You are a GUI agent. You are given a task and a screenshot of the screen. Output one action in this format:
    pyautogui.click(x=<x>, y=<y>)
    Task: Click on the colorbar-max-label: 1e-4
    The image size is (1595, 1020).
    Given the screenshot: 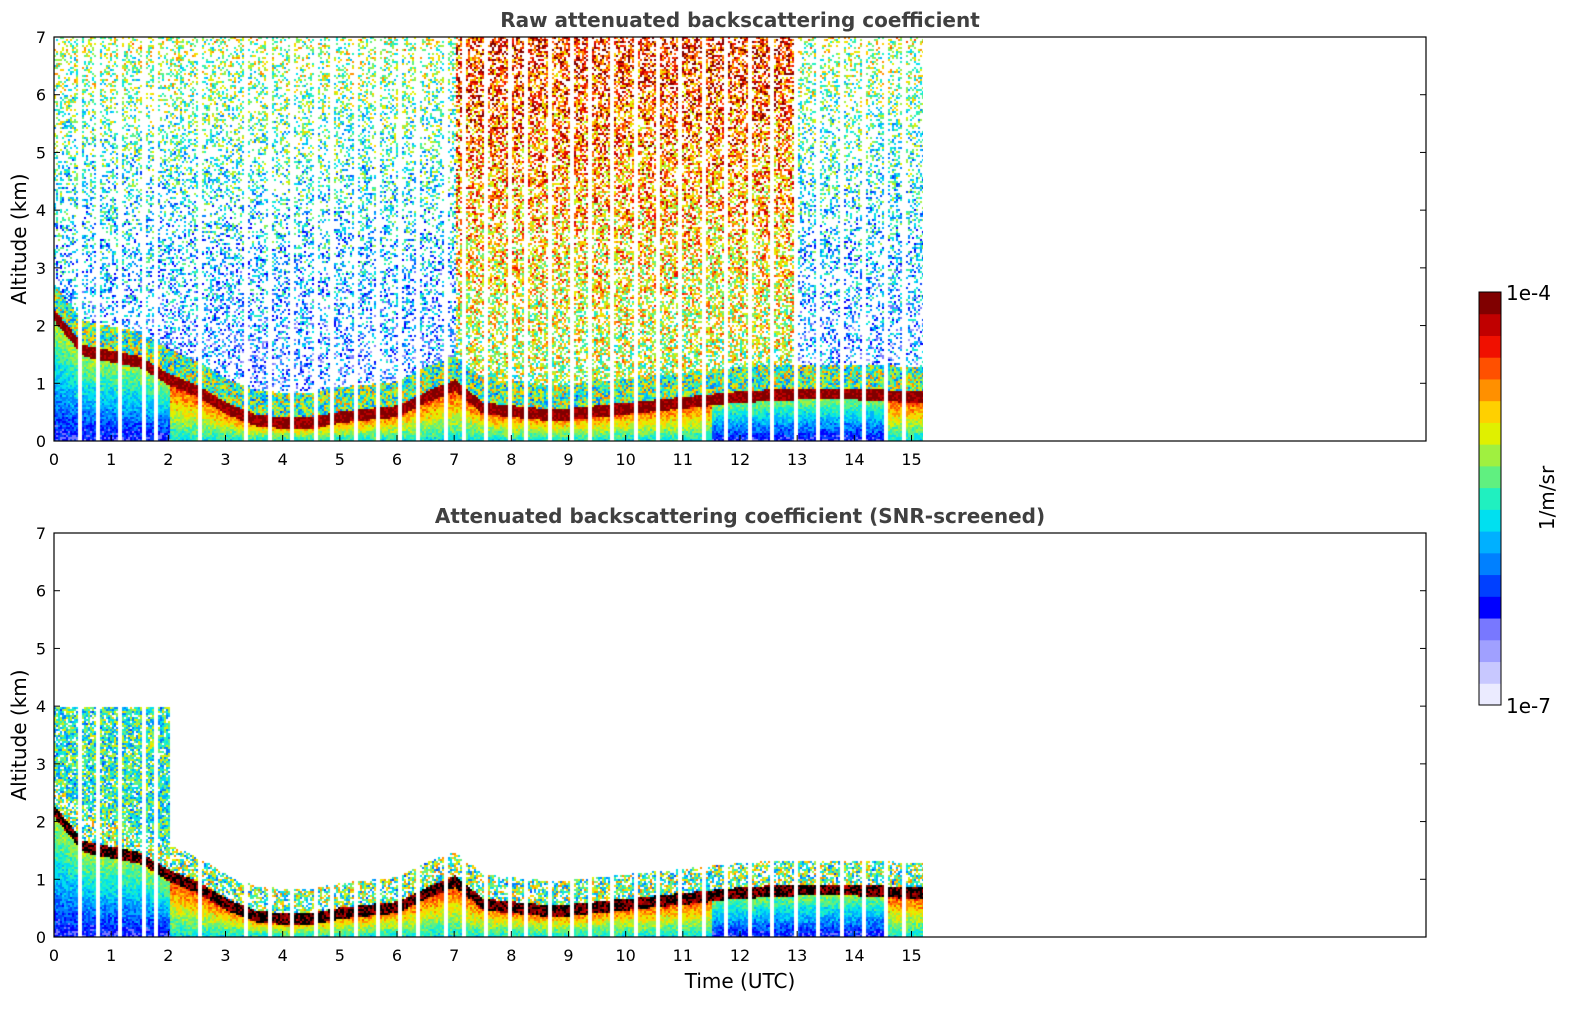 What is the action you would take?
    pyautogui.click(x=1528, y=293)
    